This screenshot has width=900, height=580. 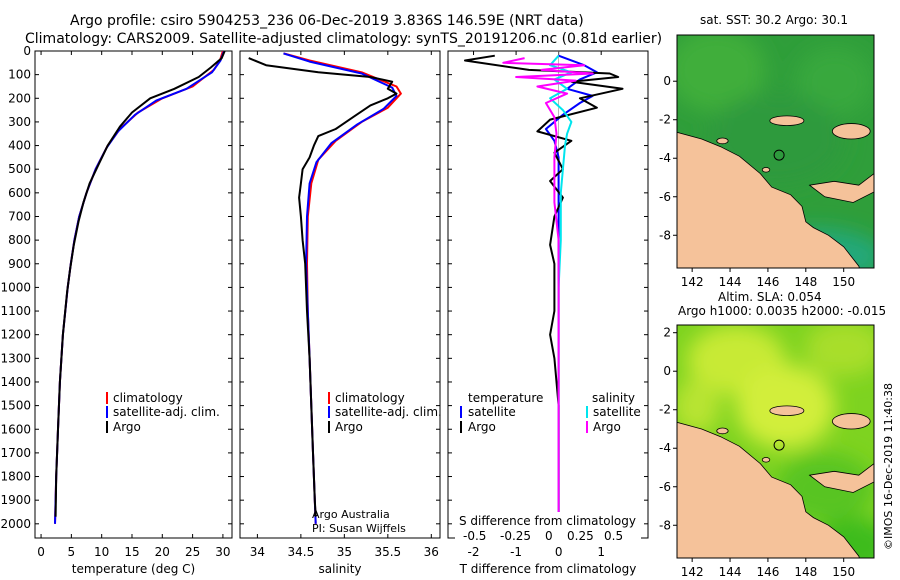 I want to click on x-tick-label: 35.5, so click(x=387, y=552).